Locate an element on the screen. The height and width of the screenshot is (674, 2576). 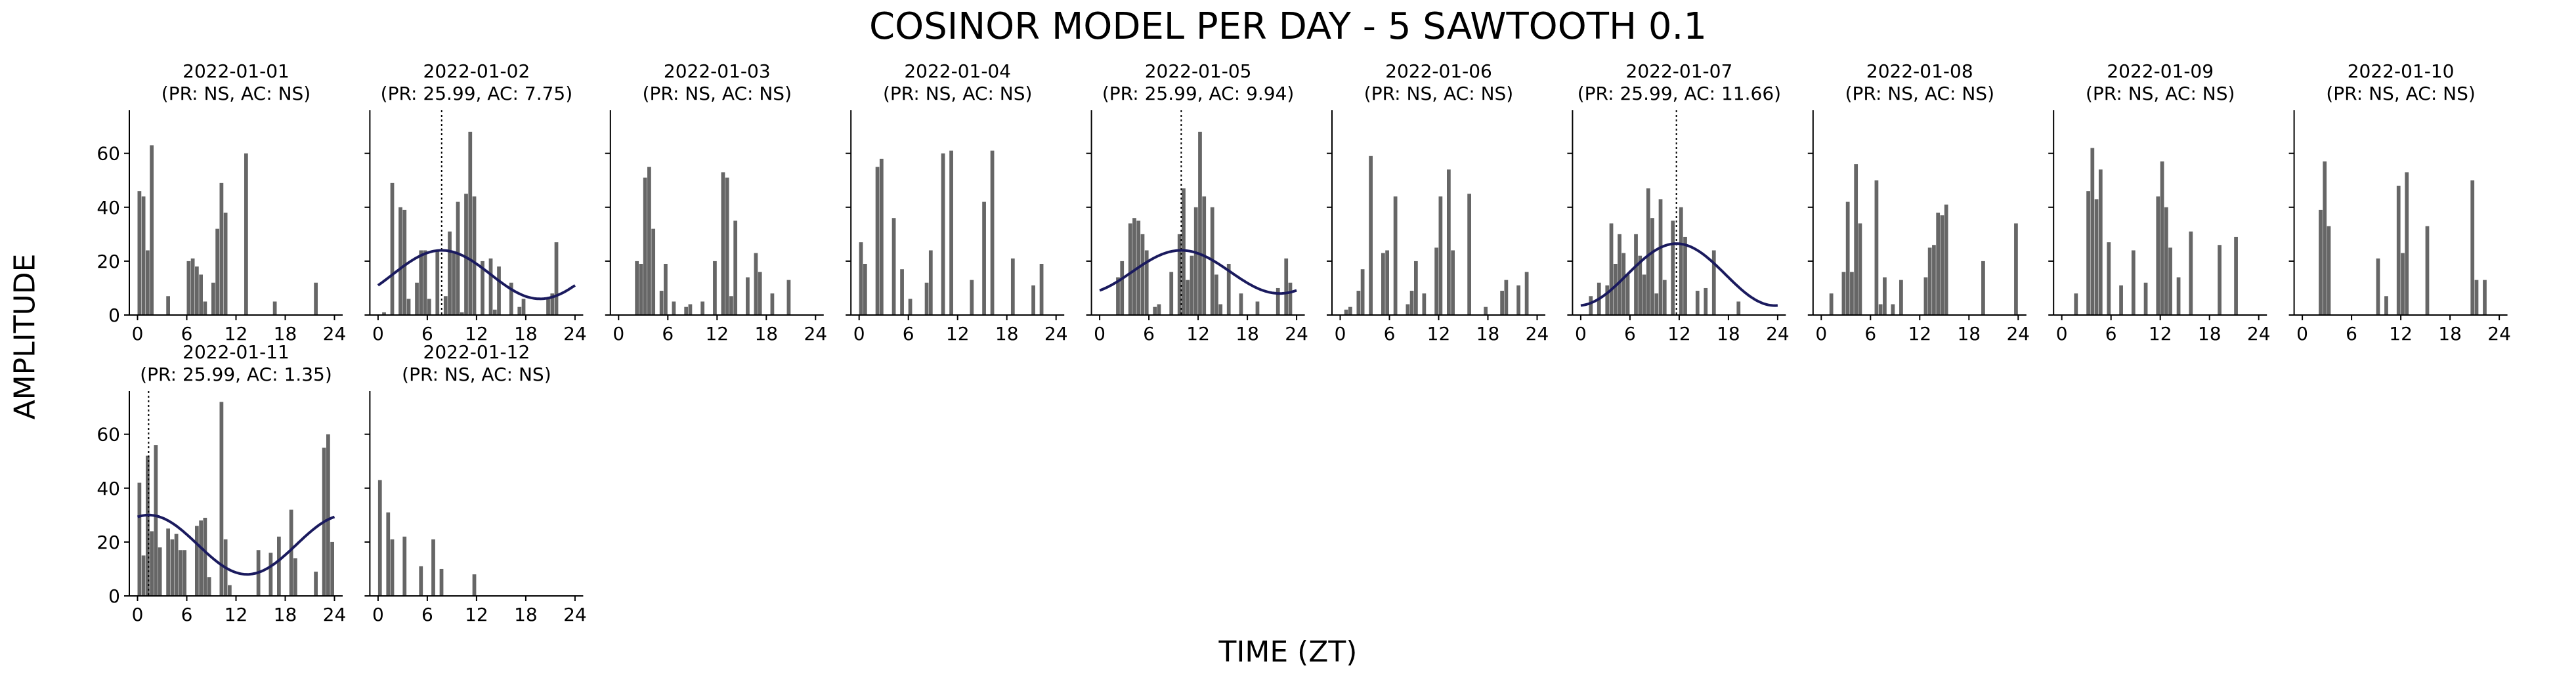
subplot-9: 2022-01-09(PR: NS, AC: NS) 0 6 12 18 24 is located at coordinates (2159, 202).